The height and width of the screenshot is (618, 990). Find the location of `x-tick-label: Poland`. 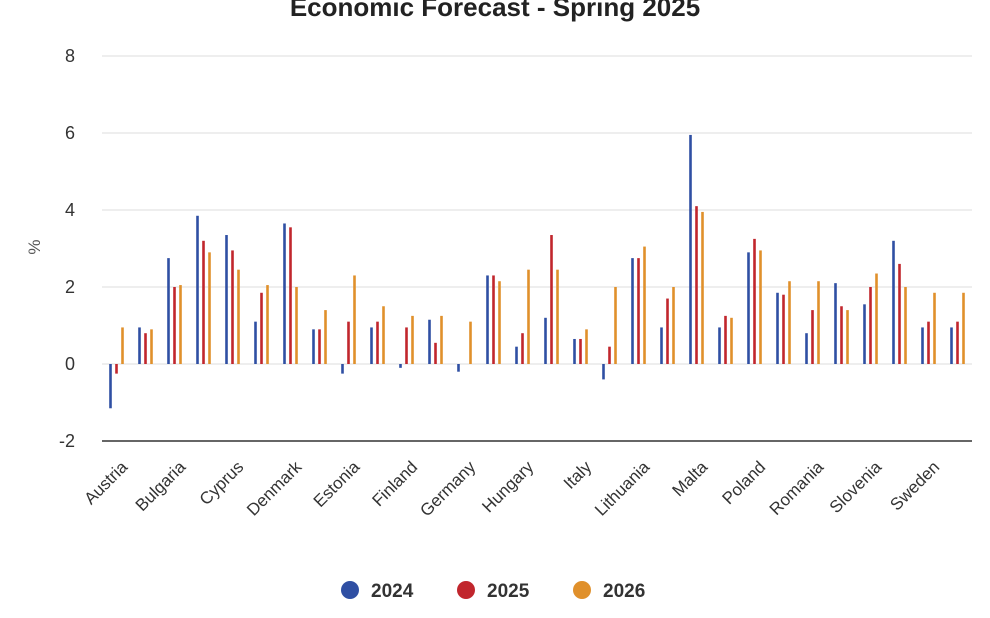

x-tick-label: Poland is located at coordinates (743, 482).